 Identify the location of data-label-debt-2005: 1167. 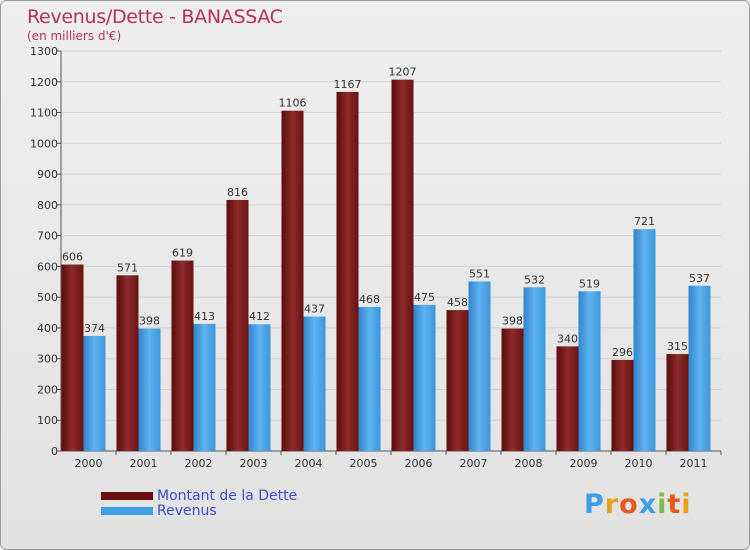
(348, 84).